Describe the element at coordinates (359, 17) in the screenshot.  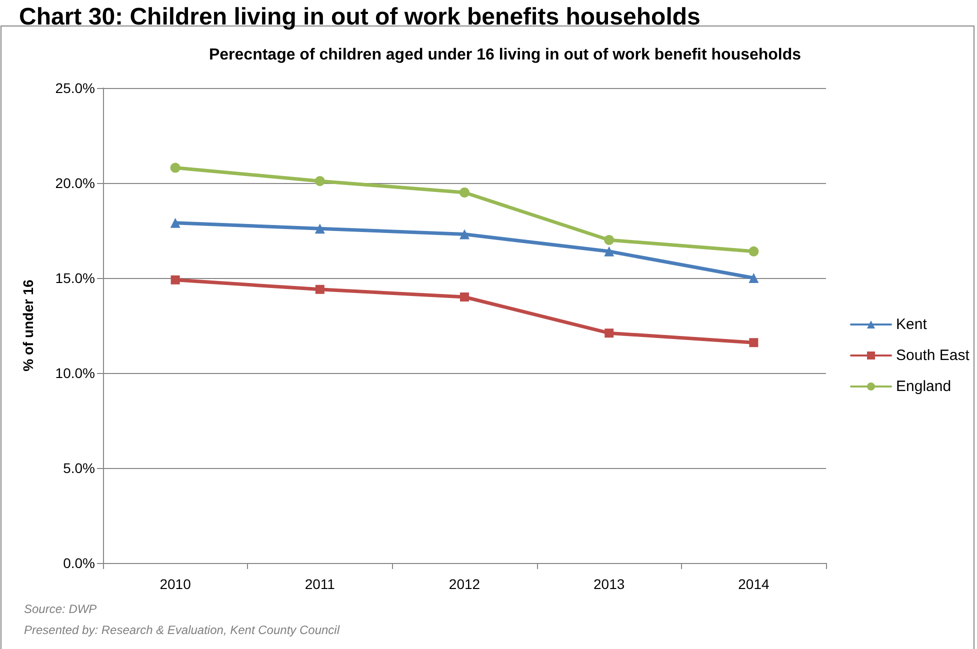
I see `chart-title: Chart 30: Children living in out of work benefits households` at that location.